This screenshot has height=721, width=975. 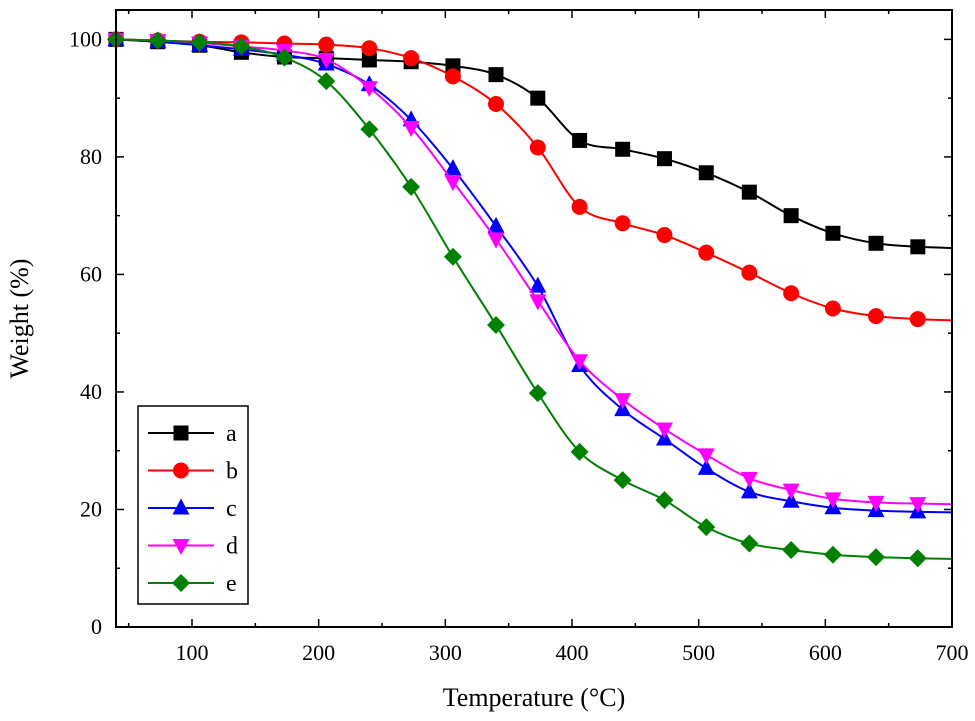 I want to click on x-tick-label: 700, so click(x=952, y=652).